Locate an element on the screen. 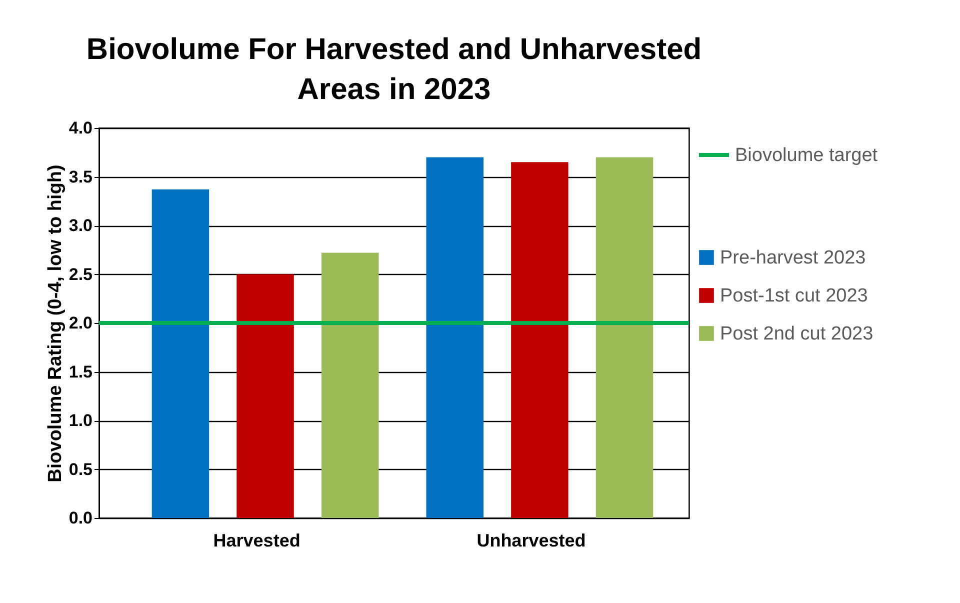 This screenshot has width=960, height=603. y-tick-label: 3.5 is located at coordinates (80, 176).